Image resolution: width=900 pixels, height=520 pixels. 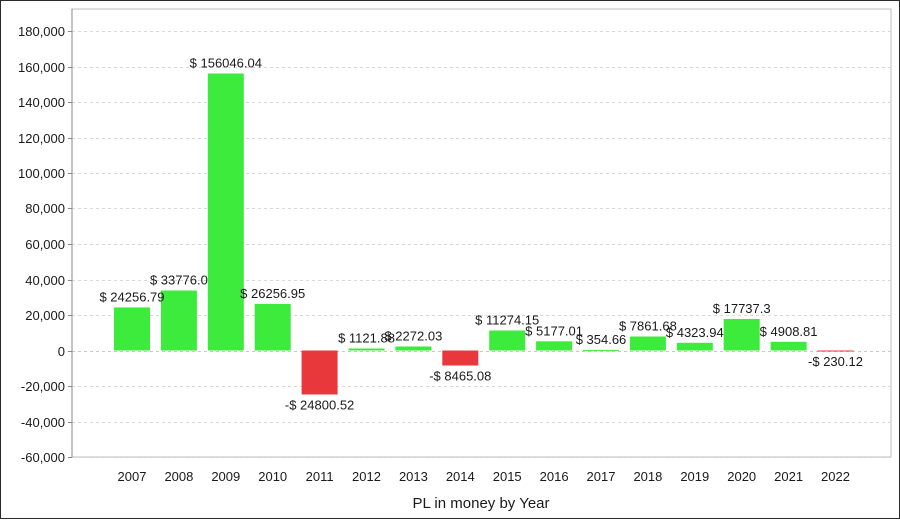 I want to click on x-tick-label: 2013, so click(x=413, y=476).